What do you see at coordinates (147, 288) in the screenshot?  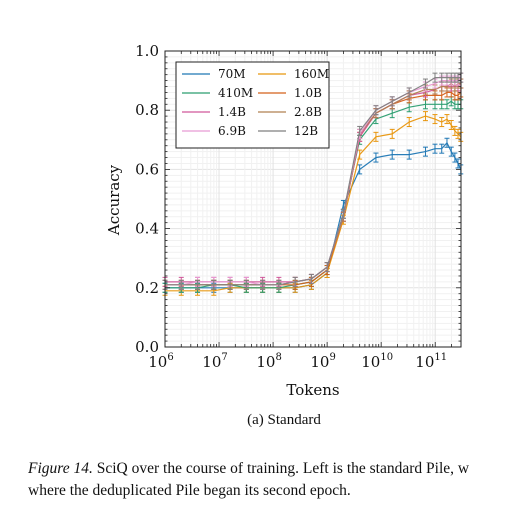 I see `y-tick-label: 0.2` at bounding box center [147, 288].